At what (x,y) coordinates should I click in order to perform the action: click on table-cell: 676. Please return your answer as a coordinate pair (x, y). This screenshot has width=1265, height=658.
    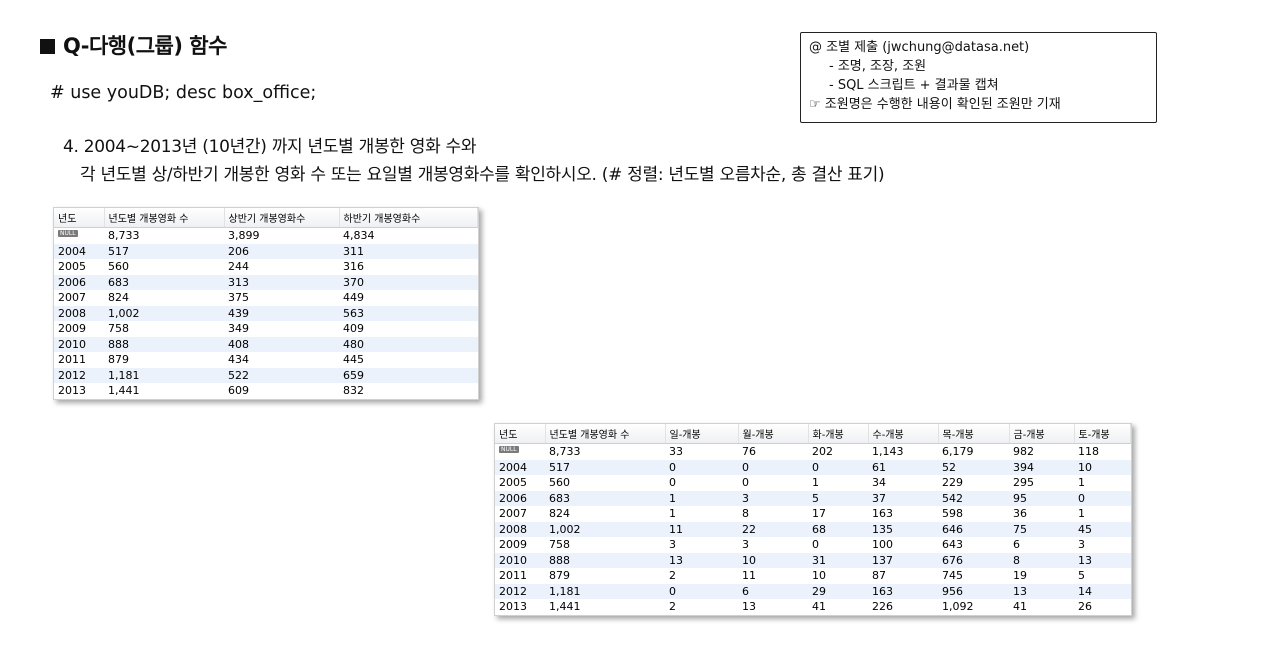
    Looking at the image, I should click on (973, 560).